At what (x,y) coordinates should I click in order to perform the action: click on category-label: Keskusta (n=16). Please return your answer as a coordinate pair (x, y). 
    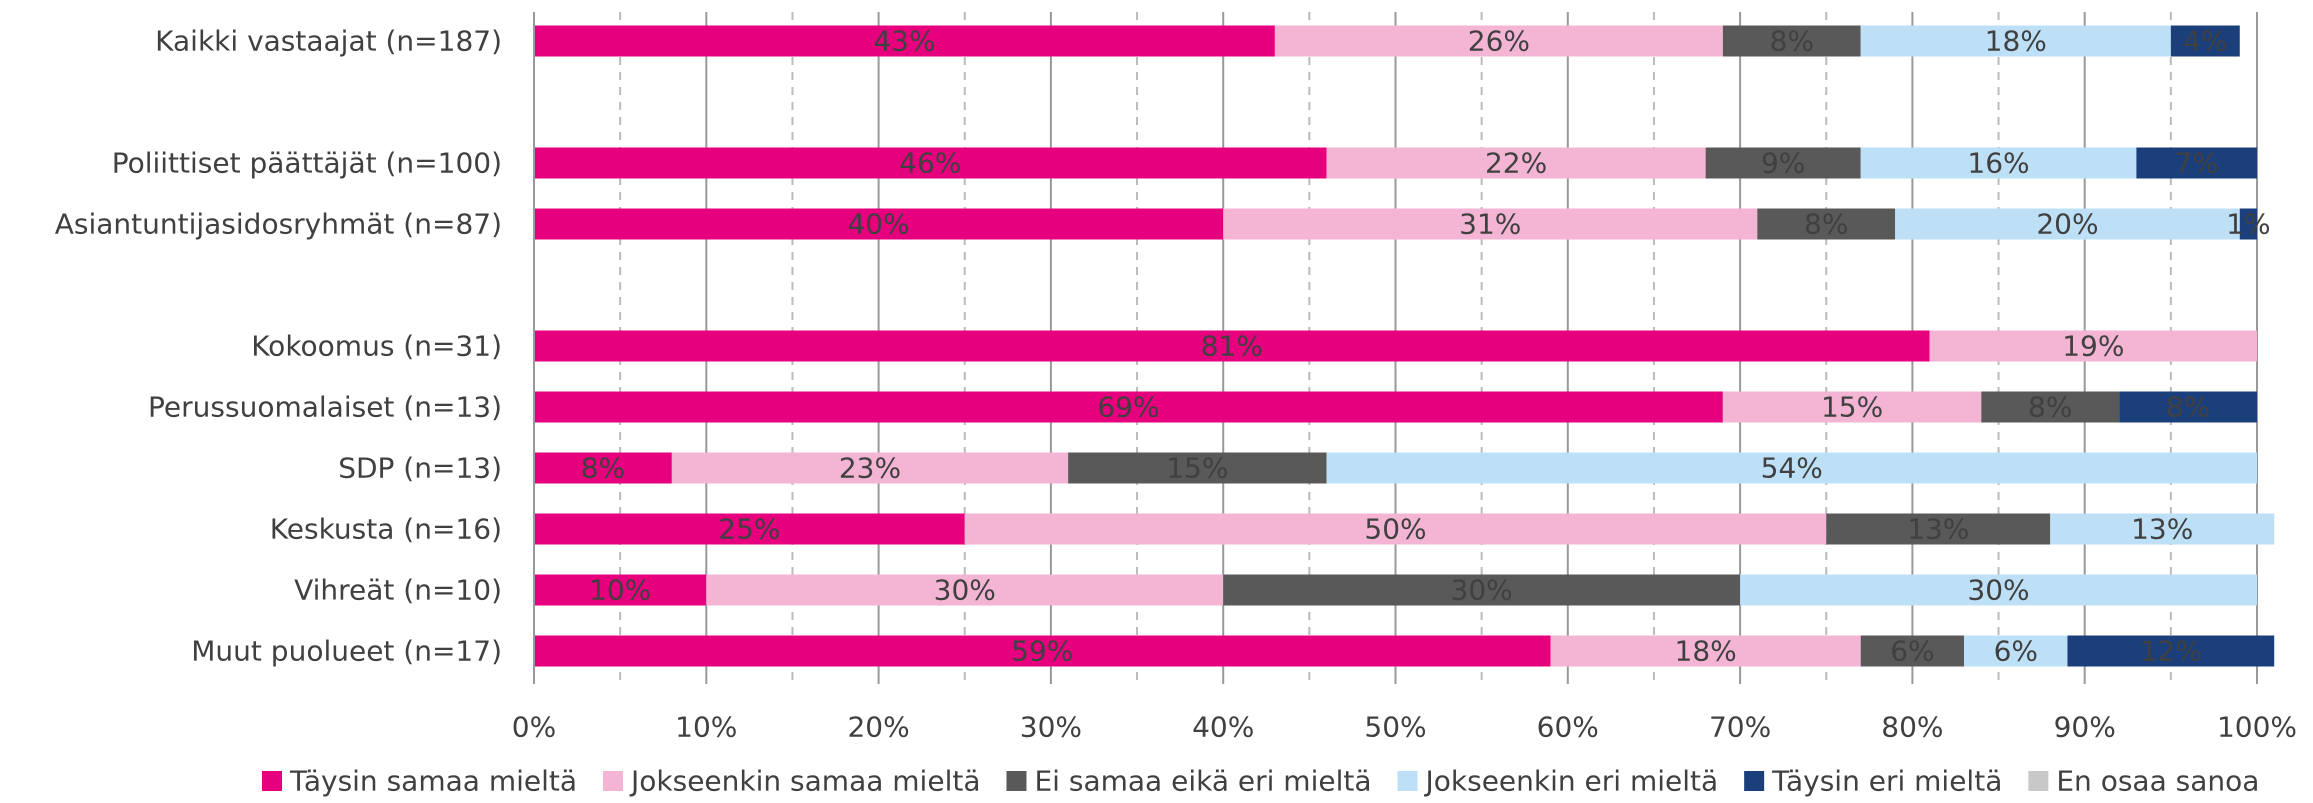
    Looking at the image, I should click on (386, 529).